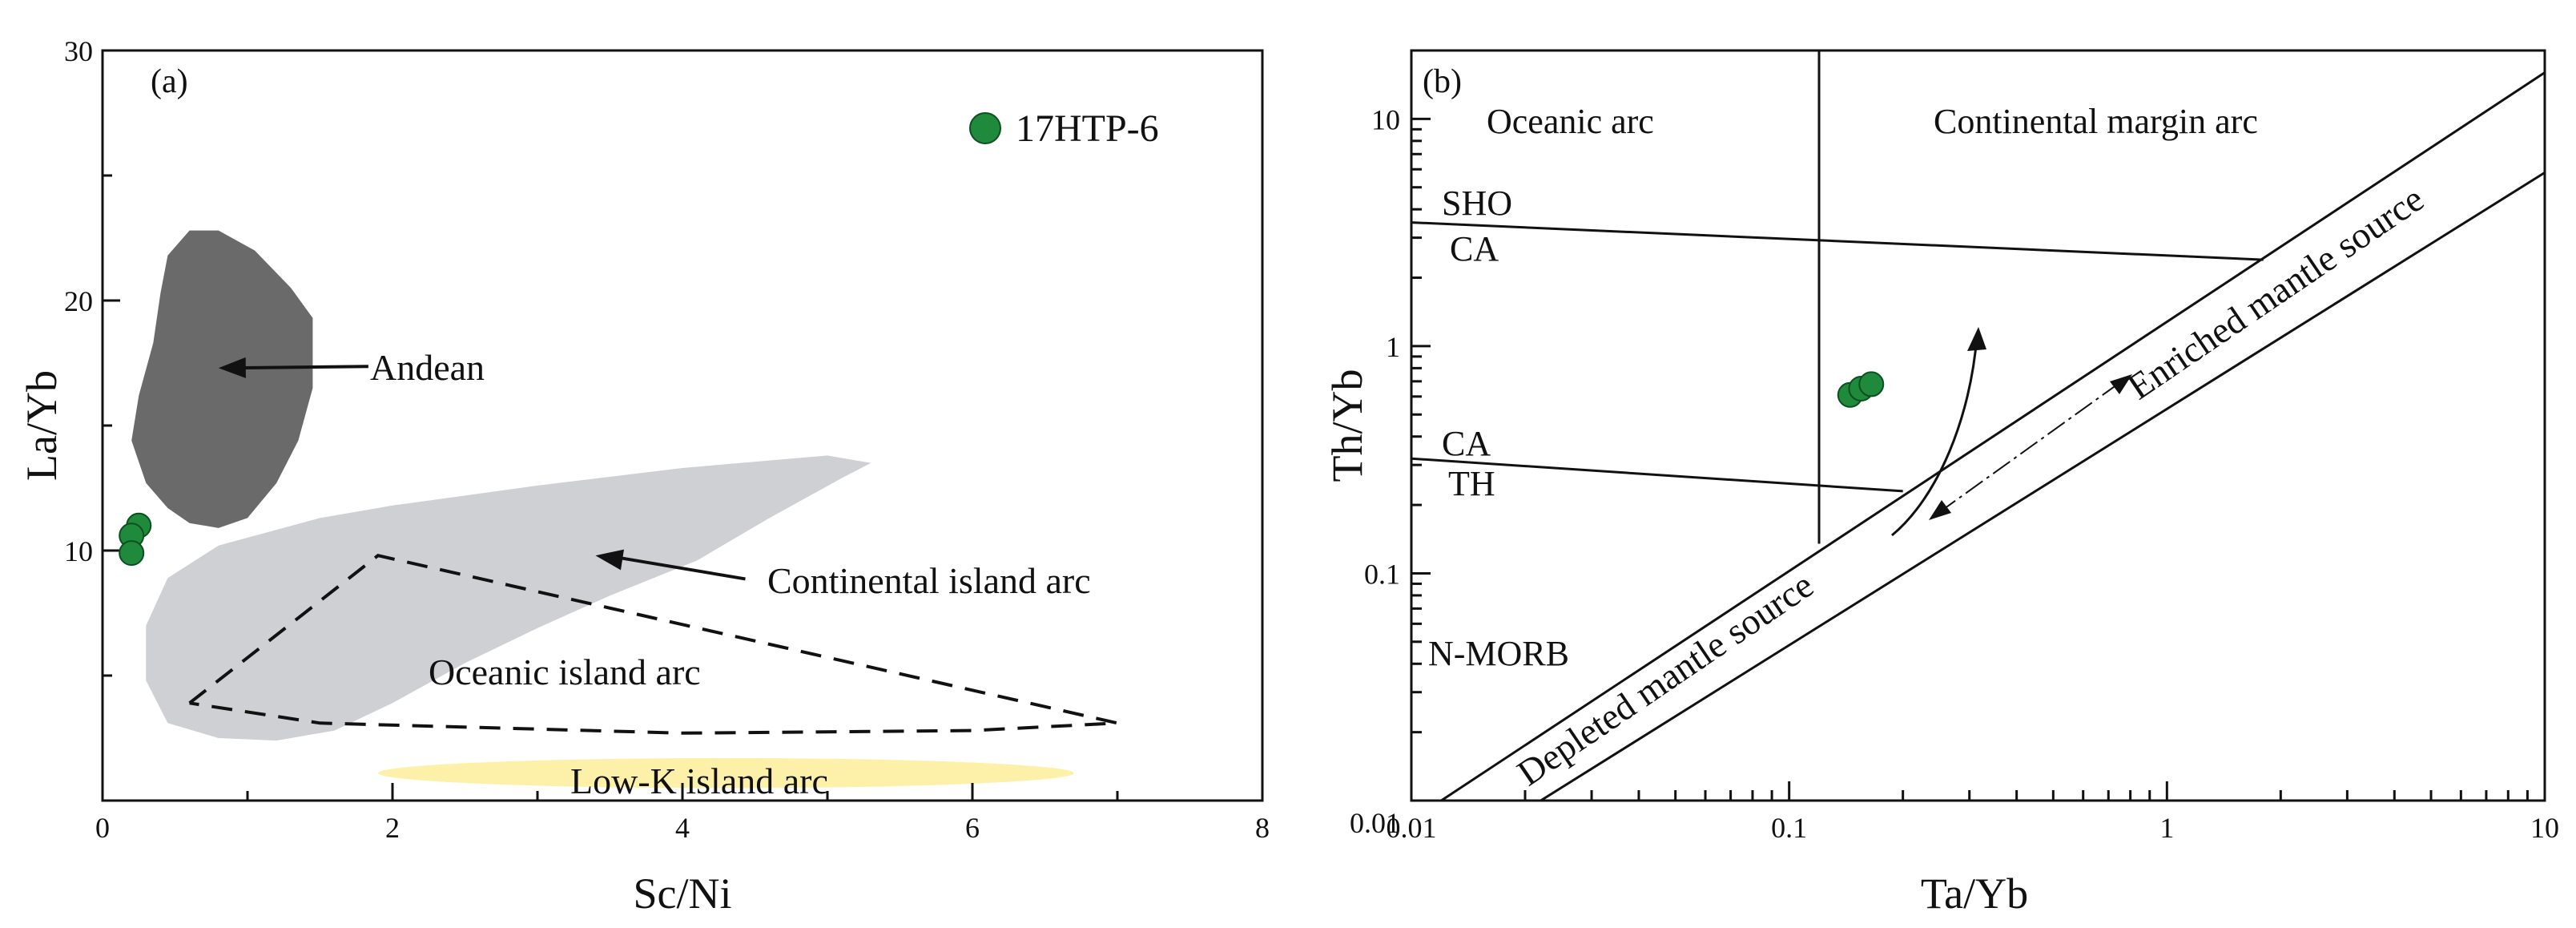 This screenshot has width=2576, height=928. Describe the element at coordinates (102, 828) in the screenshot. I see `x-tick-label: 0` at that location.